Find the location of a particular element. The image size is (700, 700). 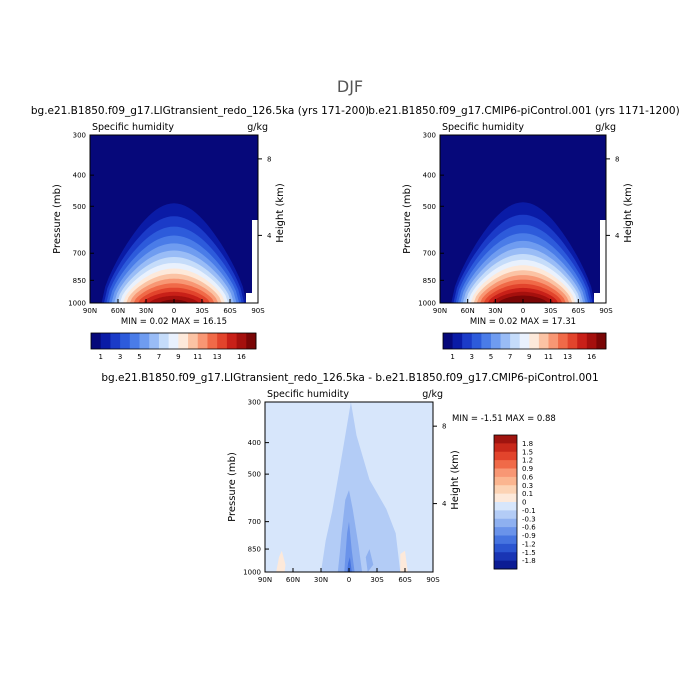

colorbar-label: -1.5 is located at coordinates (529, 553).